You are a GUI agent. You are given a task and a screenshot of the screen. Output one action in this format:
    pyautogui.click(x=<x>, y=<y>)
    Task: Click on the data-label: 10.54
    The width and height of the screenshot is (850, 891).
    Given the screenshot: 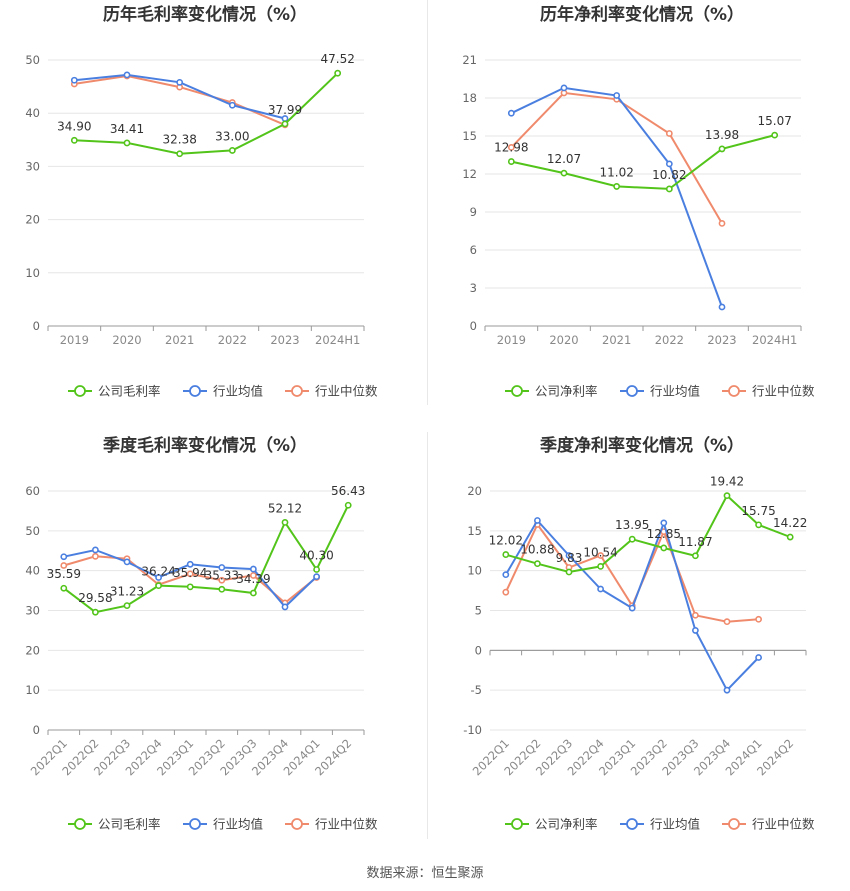 What is the action you would take?
    pyautogui.click(x=600, y=552)
    